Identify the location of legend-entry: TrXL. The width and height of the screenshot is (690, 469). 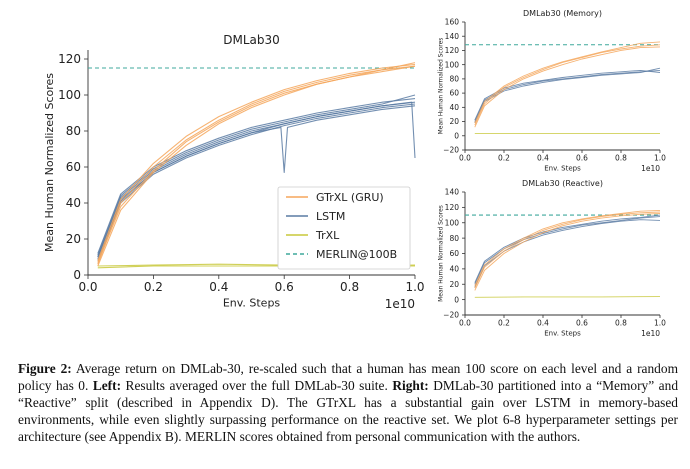
(327, 235).